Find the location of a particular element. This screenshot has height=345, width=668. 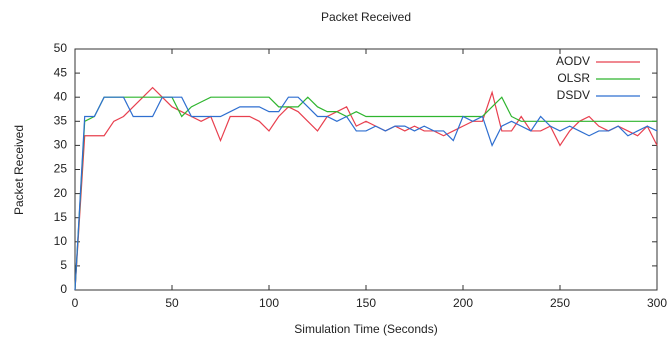

legend-label: AODV is located at coordinates (573, 61).